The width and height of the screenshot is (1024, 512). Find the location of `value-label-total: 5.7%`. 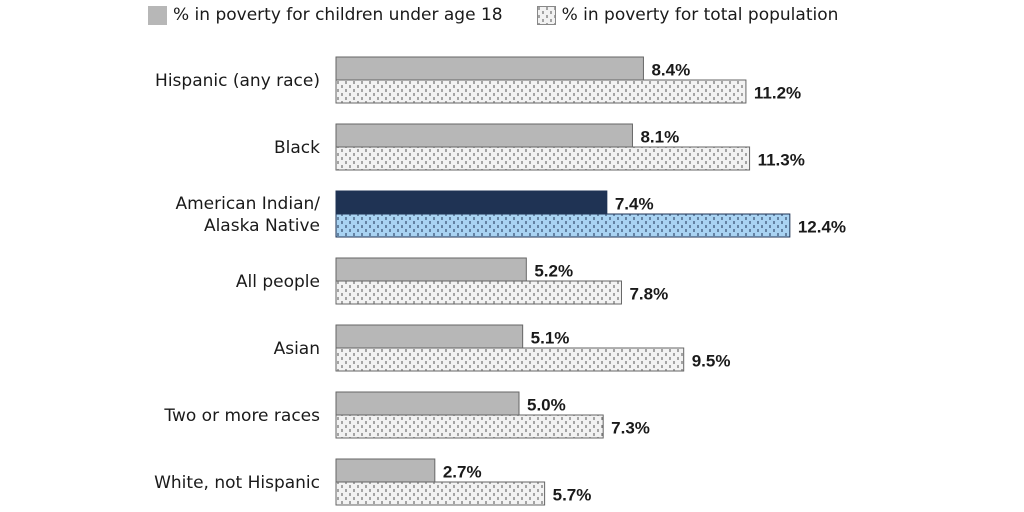

value-label-total: 5.7% is located at coordinates (572, 495).